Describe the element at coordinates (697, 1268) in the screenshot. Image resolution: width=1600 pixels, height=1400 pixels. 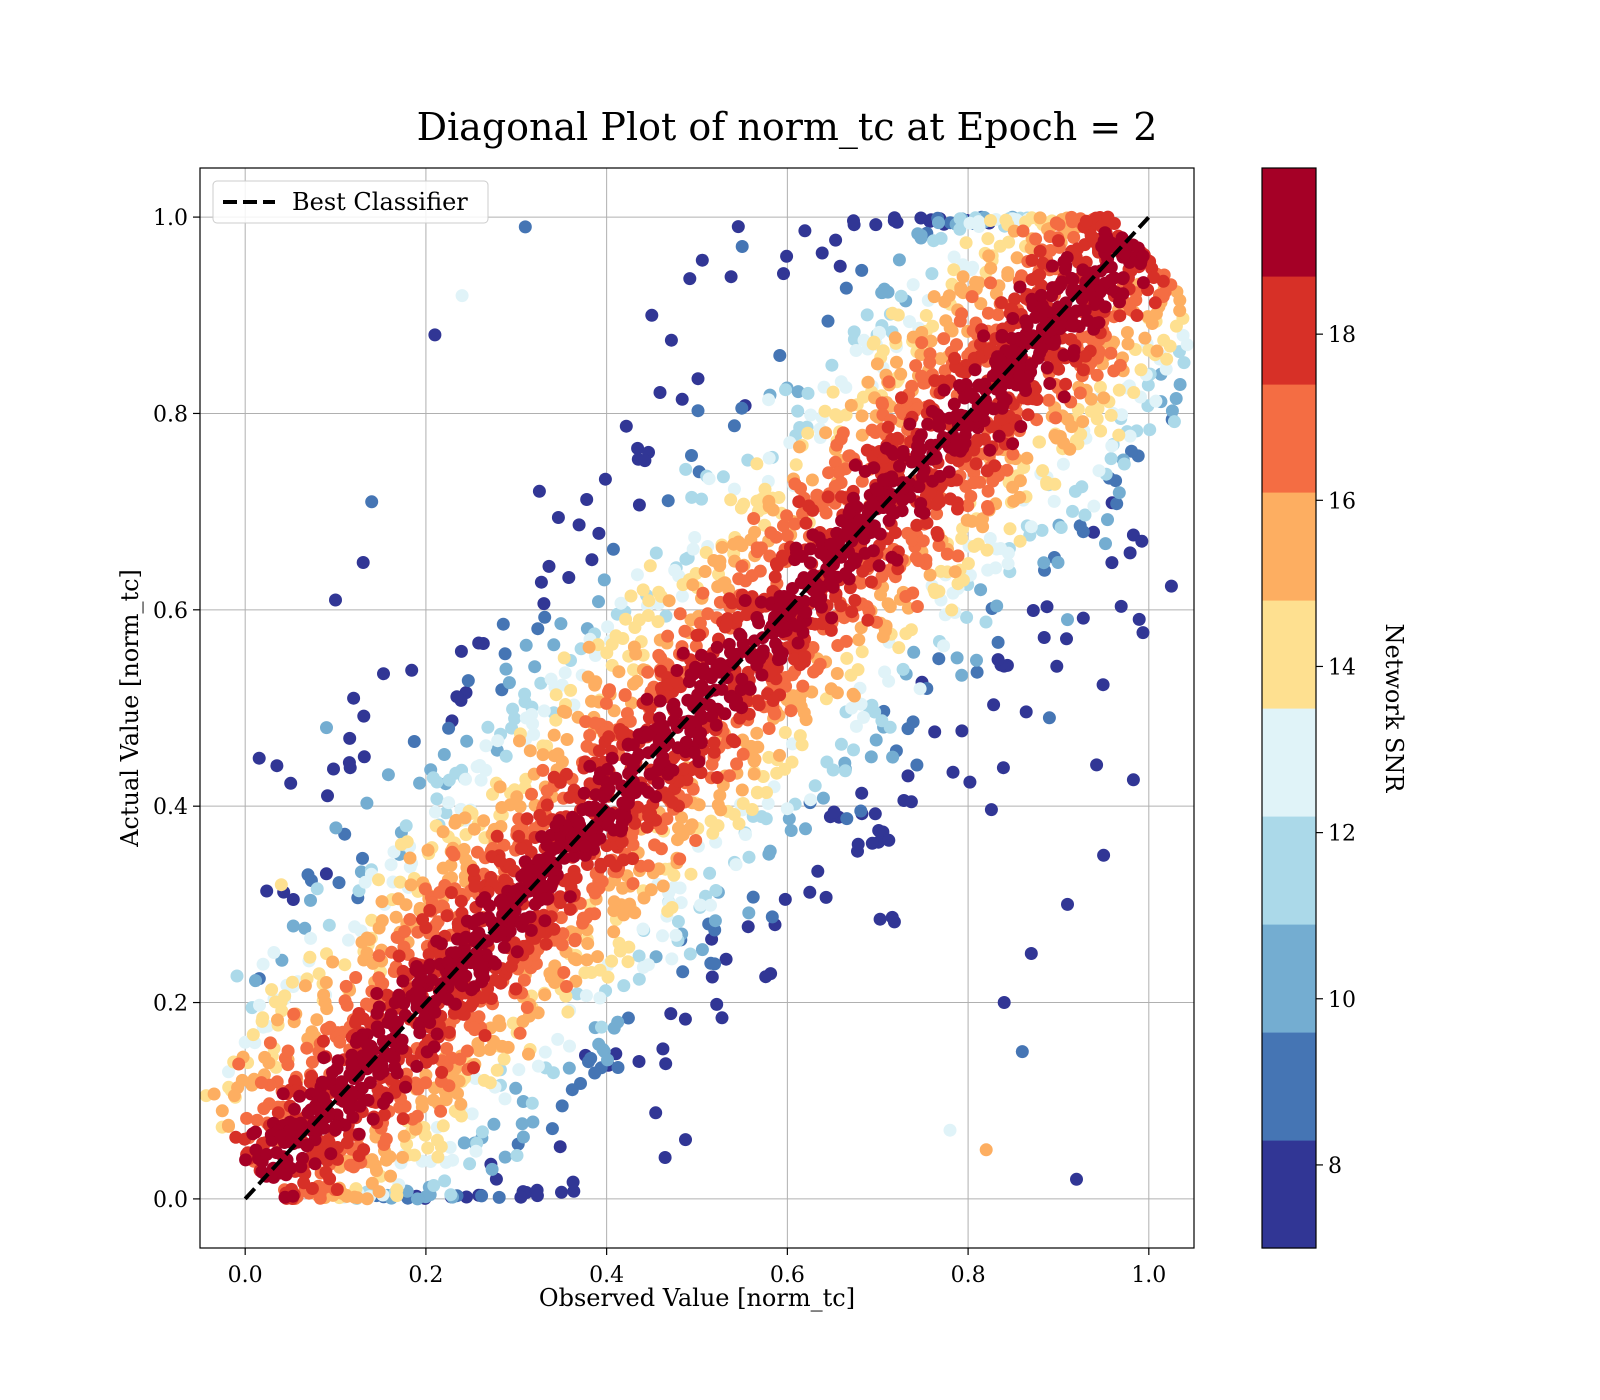
I see `x-axis-ticks: 0.0 0.2 0.4 0.6 0.8 1.0` at that location.